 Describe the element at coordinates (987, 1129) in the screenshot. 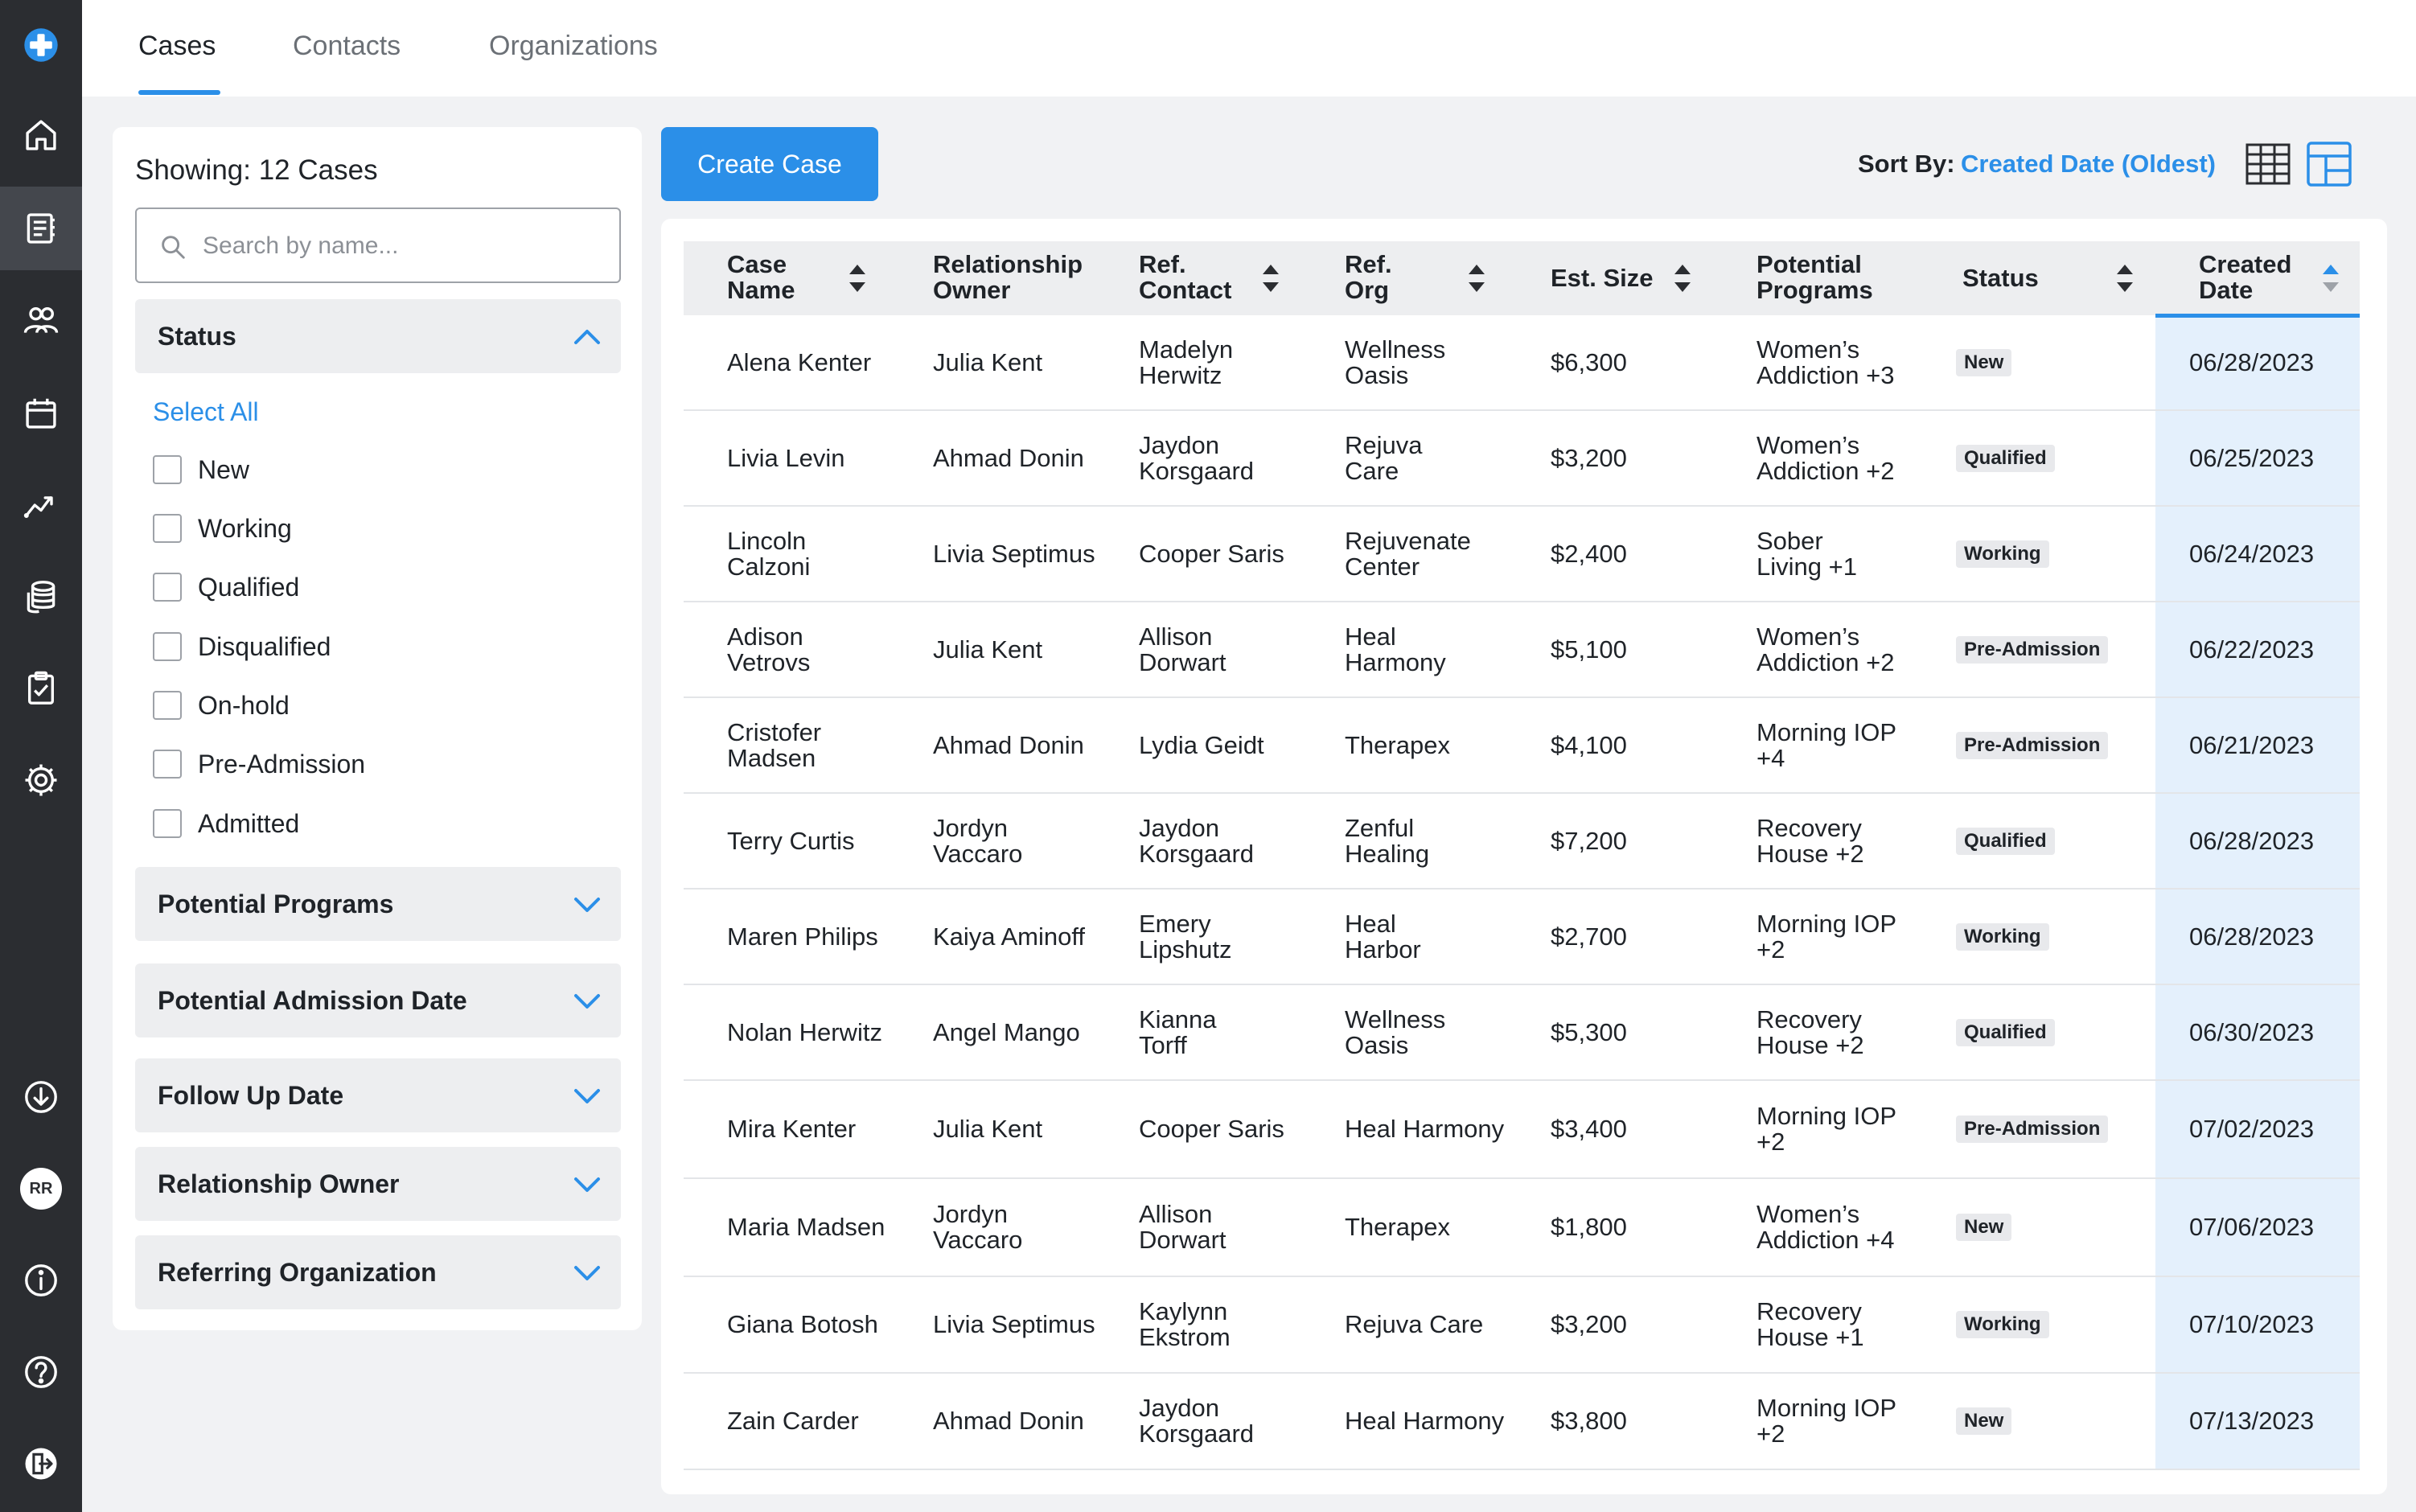

I see `cell-relationship-owner: Julia Kent` at that location.